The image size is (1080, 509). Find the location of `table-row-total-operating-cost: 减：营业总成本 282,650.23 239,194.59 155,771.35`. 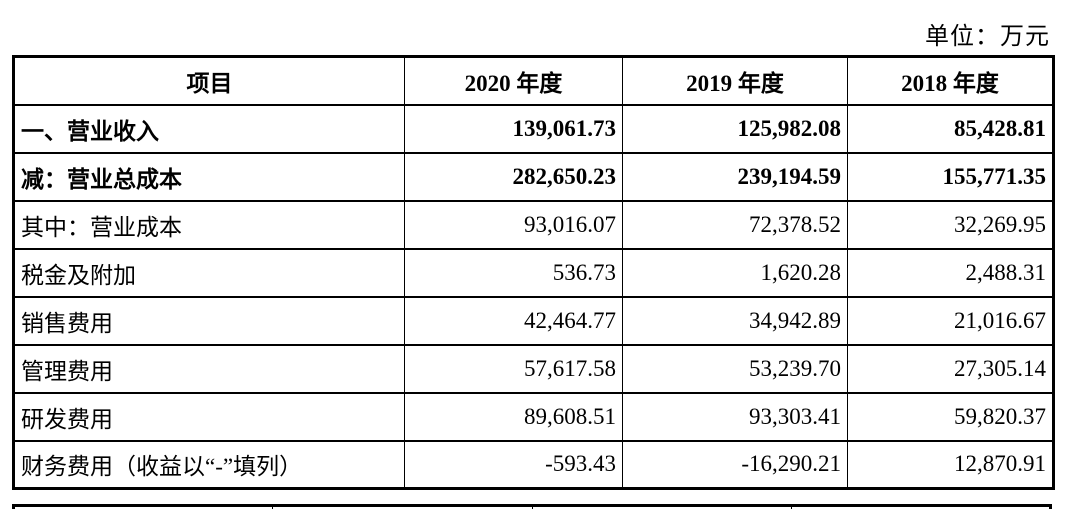

table-row-total-operating-cost: 减：营业总成本 282,650.23 239,194.59 155,771.35 is located at coordinates (533, 176).